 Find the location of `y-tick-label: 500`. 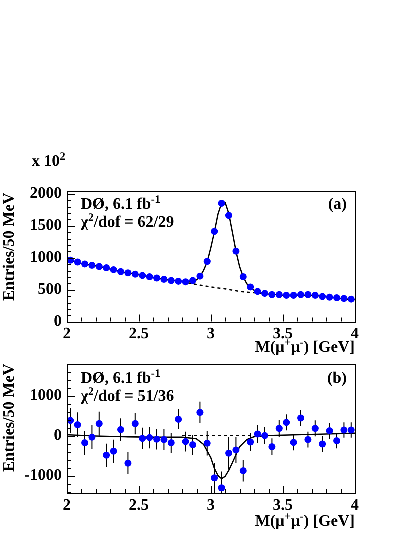

y-tick-label: 500 is located at coordinates (50, 289).